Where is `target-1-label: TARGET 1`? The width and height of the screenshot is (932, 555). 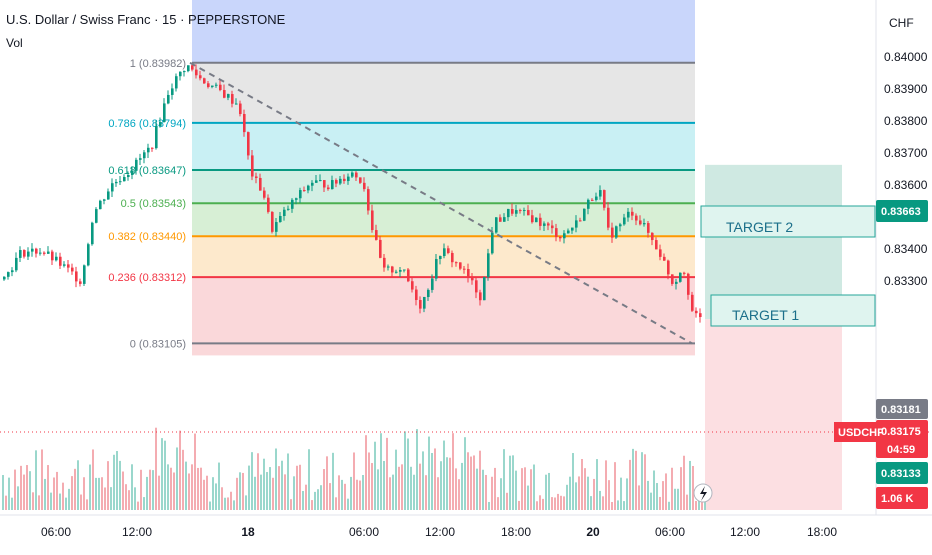 target-1-label: TARGET 1 is located at coordinates (765, 315).